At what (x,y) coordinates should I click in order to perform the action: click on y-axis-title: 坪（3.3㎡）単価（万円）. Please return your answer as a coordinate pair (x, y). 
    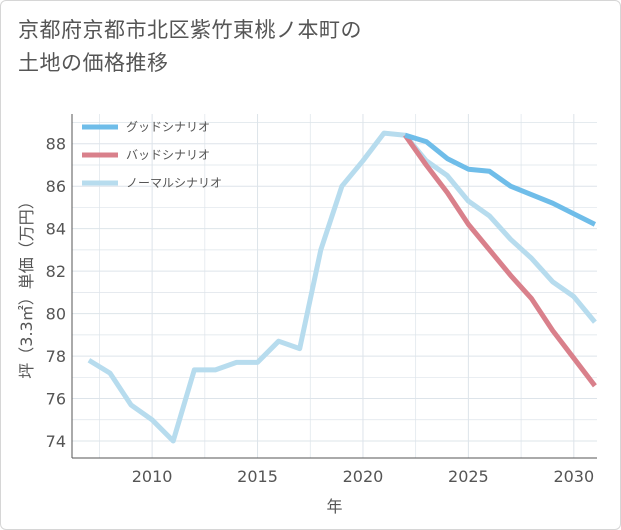
    Looking at the image, I should click on (26, 285).